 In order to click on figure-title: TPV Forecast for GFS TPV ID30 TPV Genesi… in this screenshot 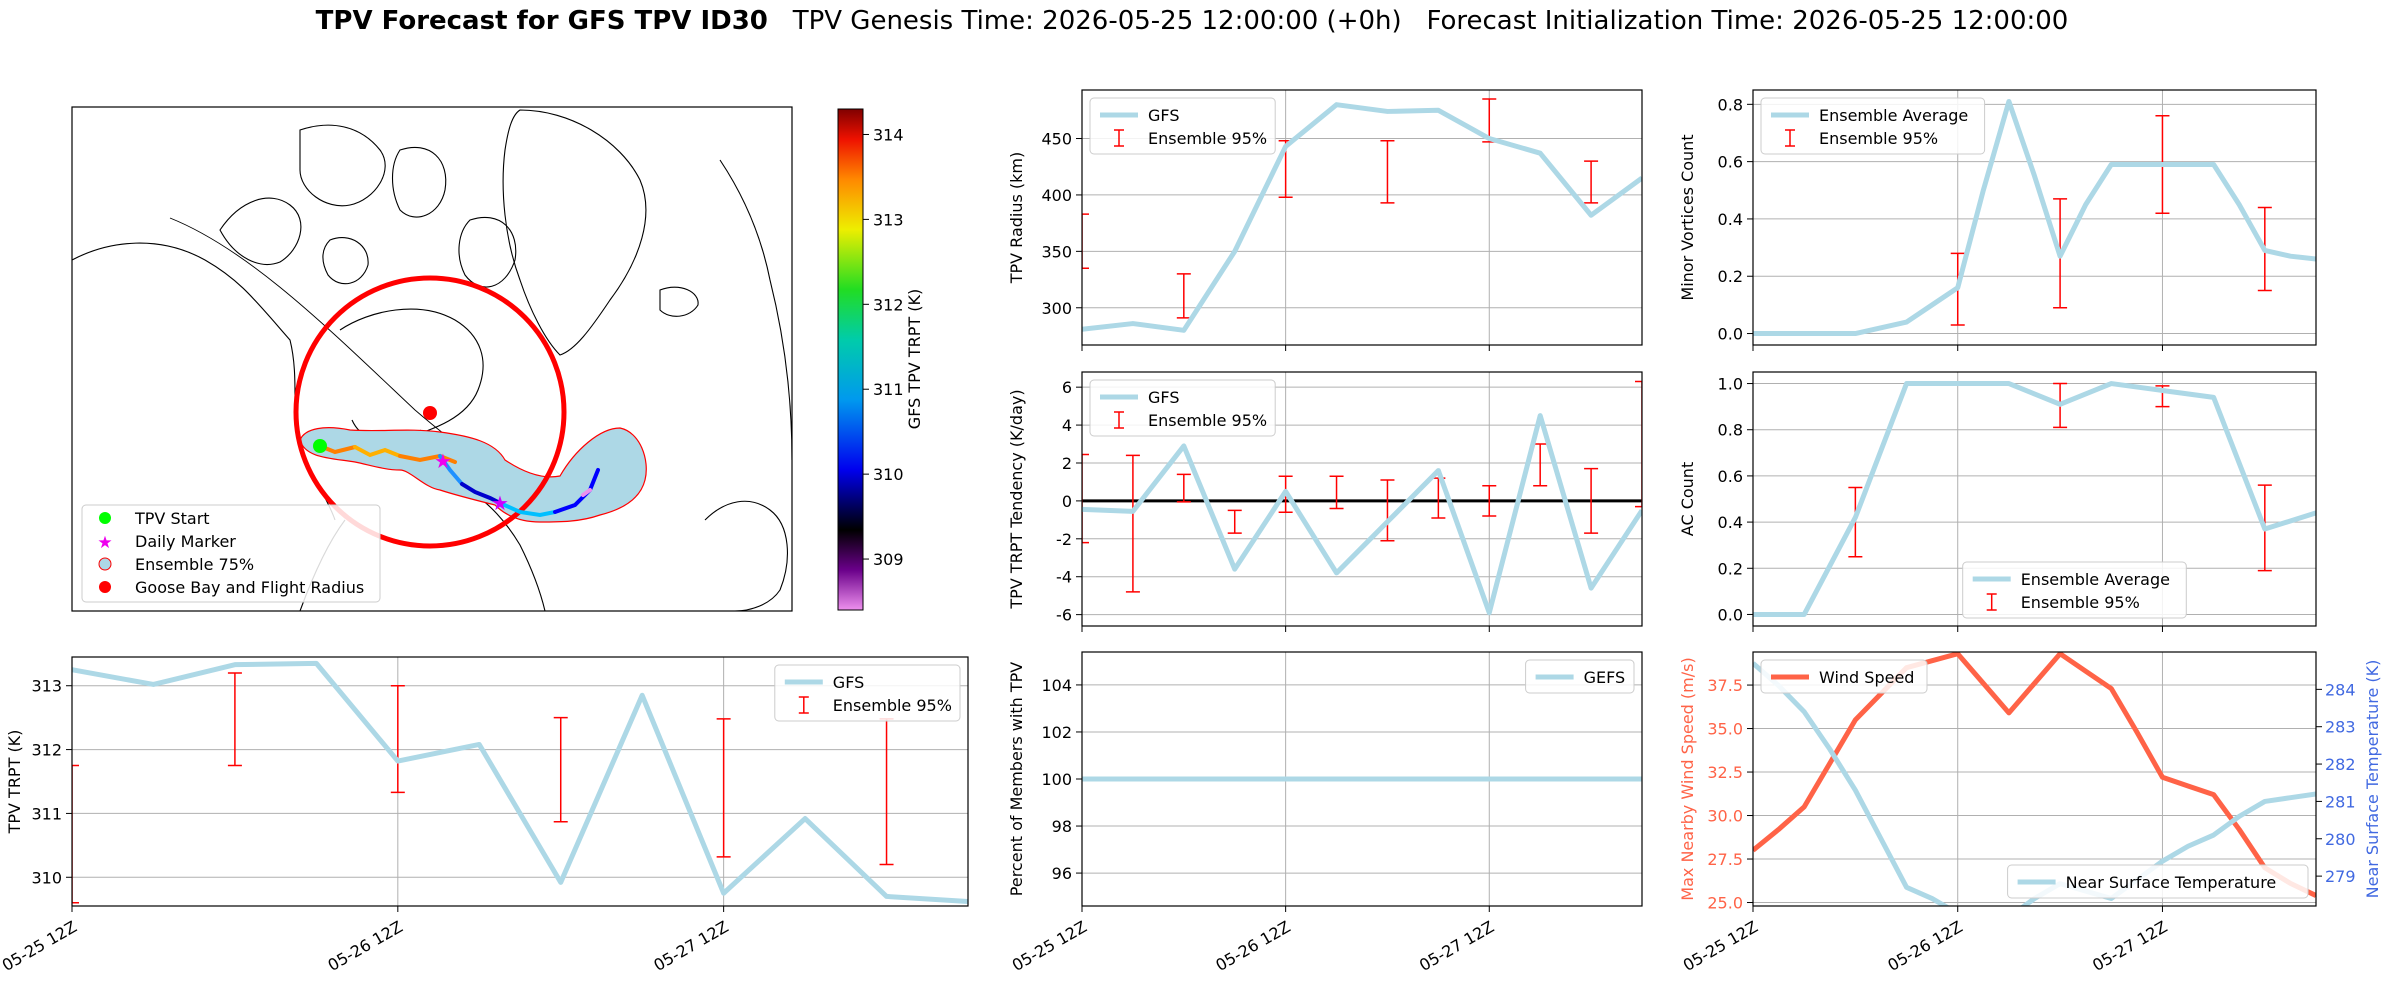, I will do `click(1192, 21)`.